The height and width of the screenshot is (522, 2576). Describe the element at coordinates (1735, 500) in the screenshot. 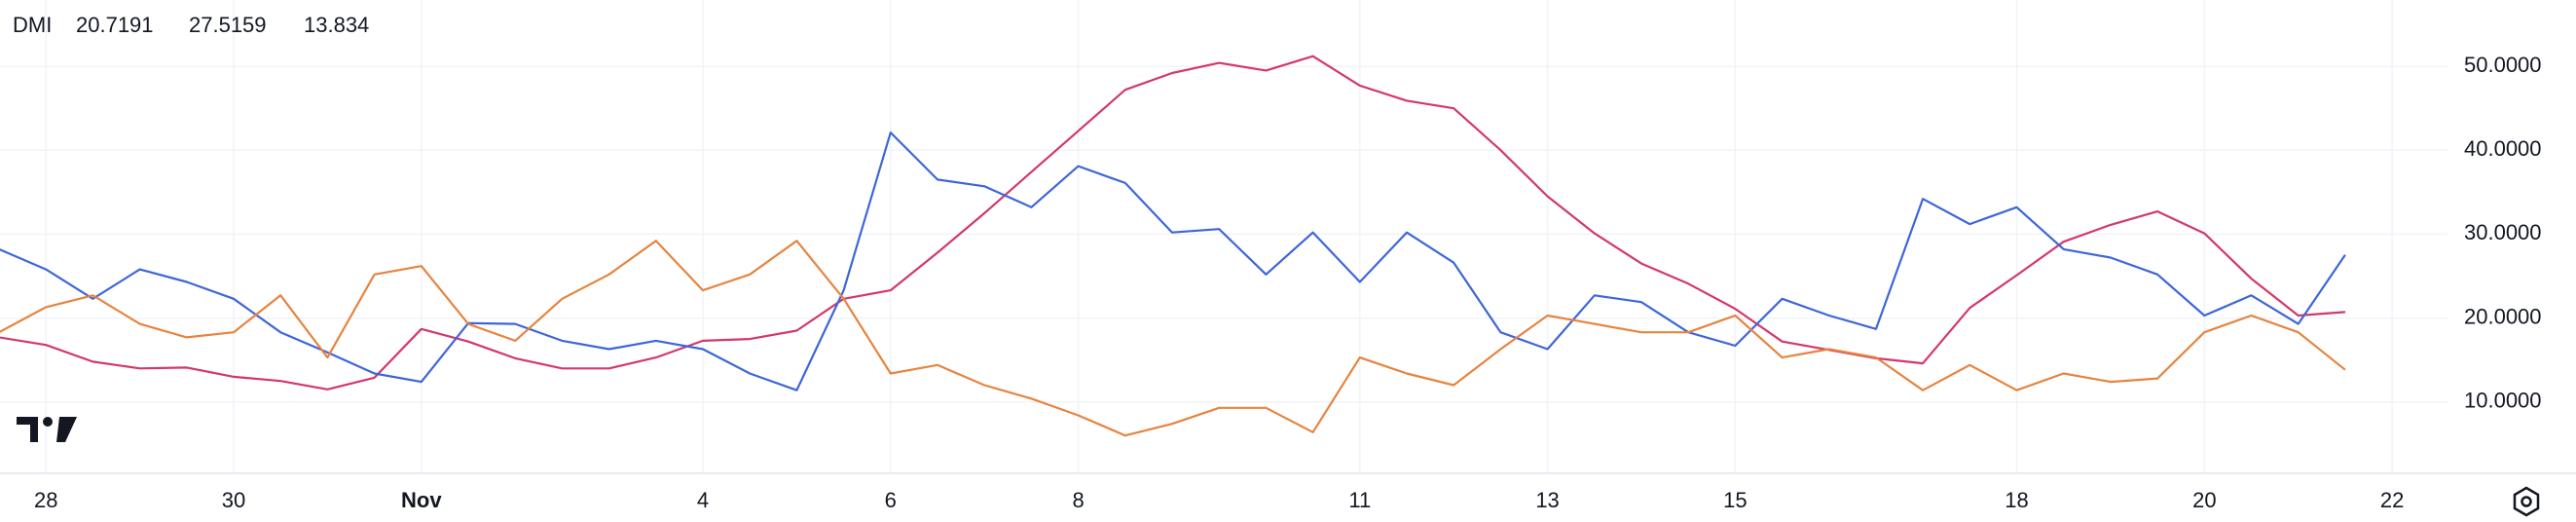

I see `x-tick-label: 15` at that location.